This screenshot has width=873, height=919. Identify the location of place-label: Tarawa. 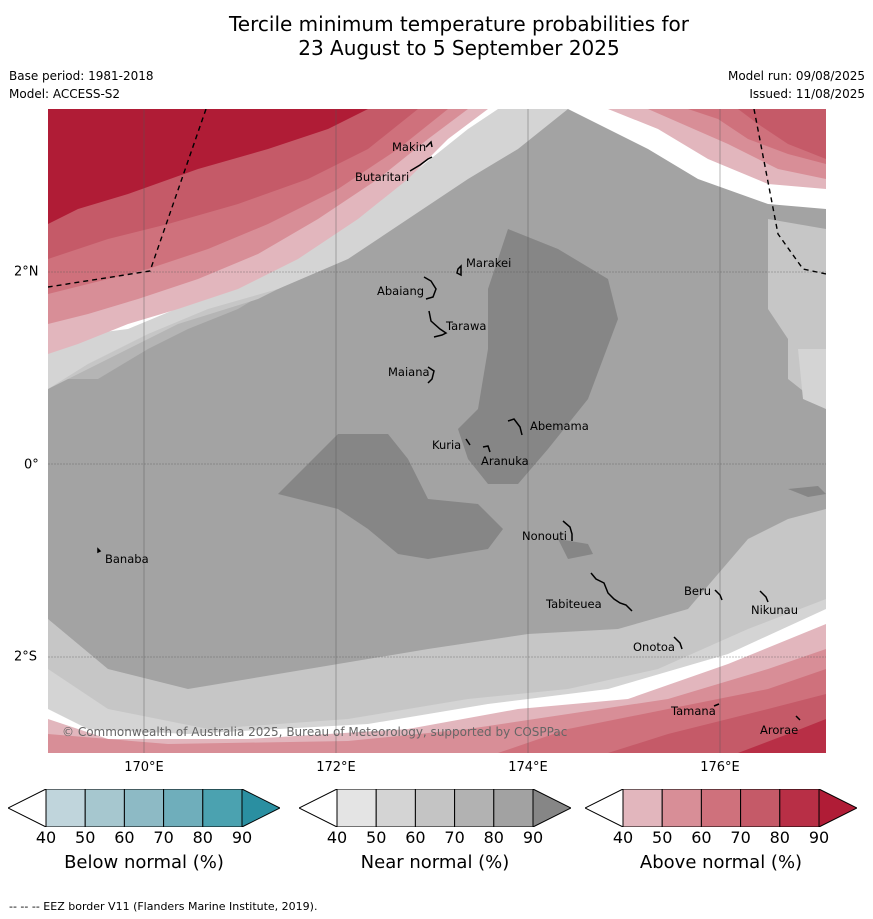
(465, 326).